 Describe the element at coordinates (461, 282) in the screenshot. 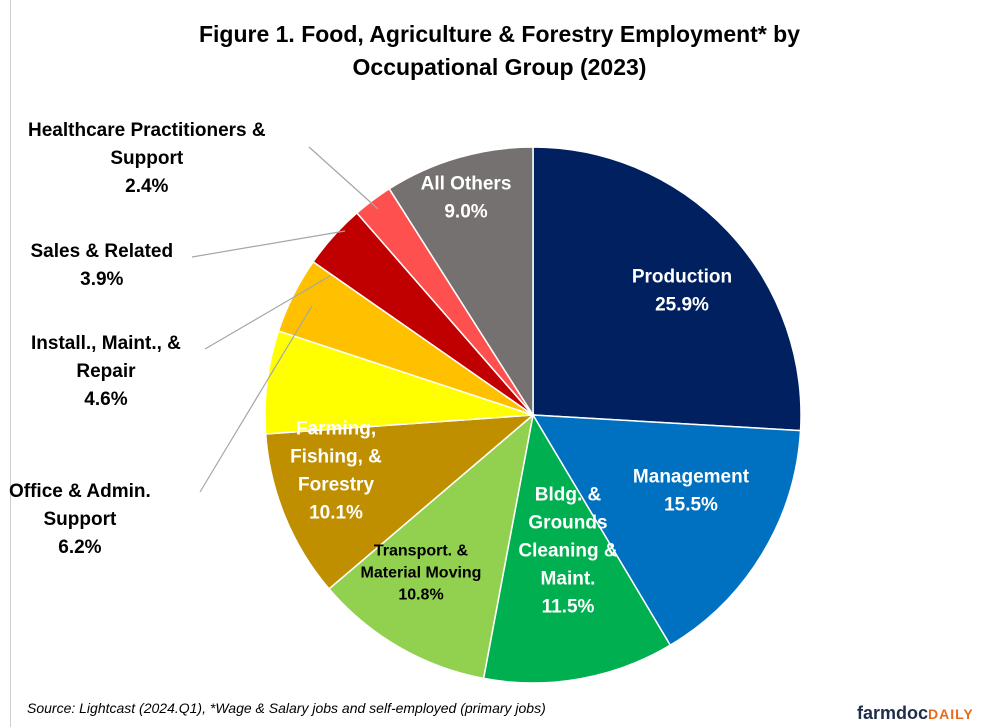

I see `pie-slice-all-others` at that location.